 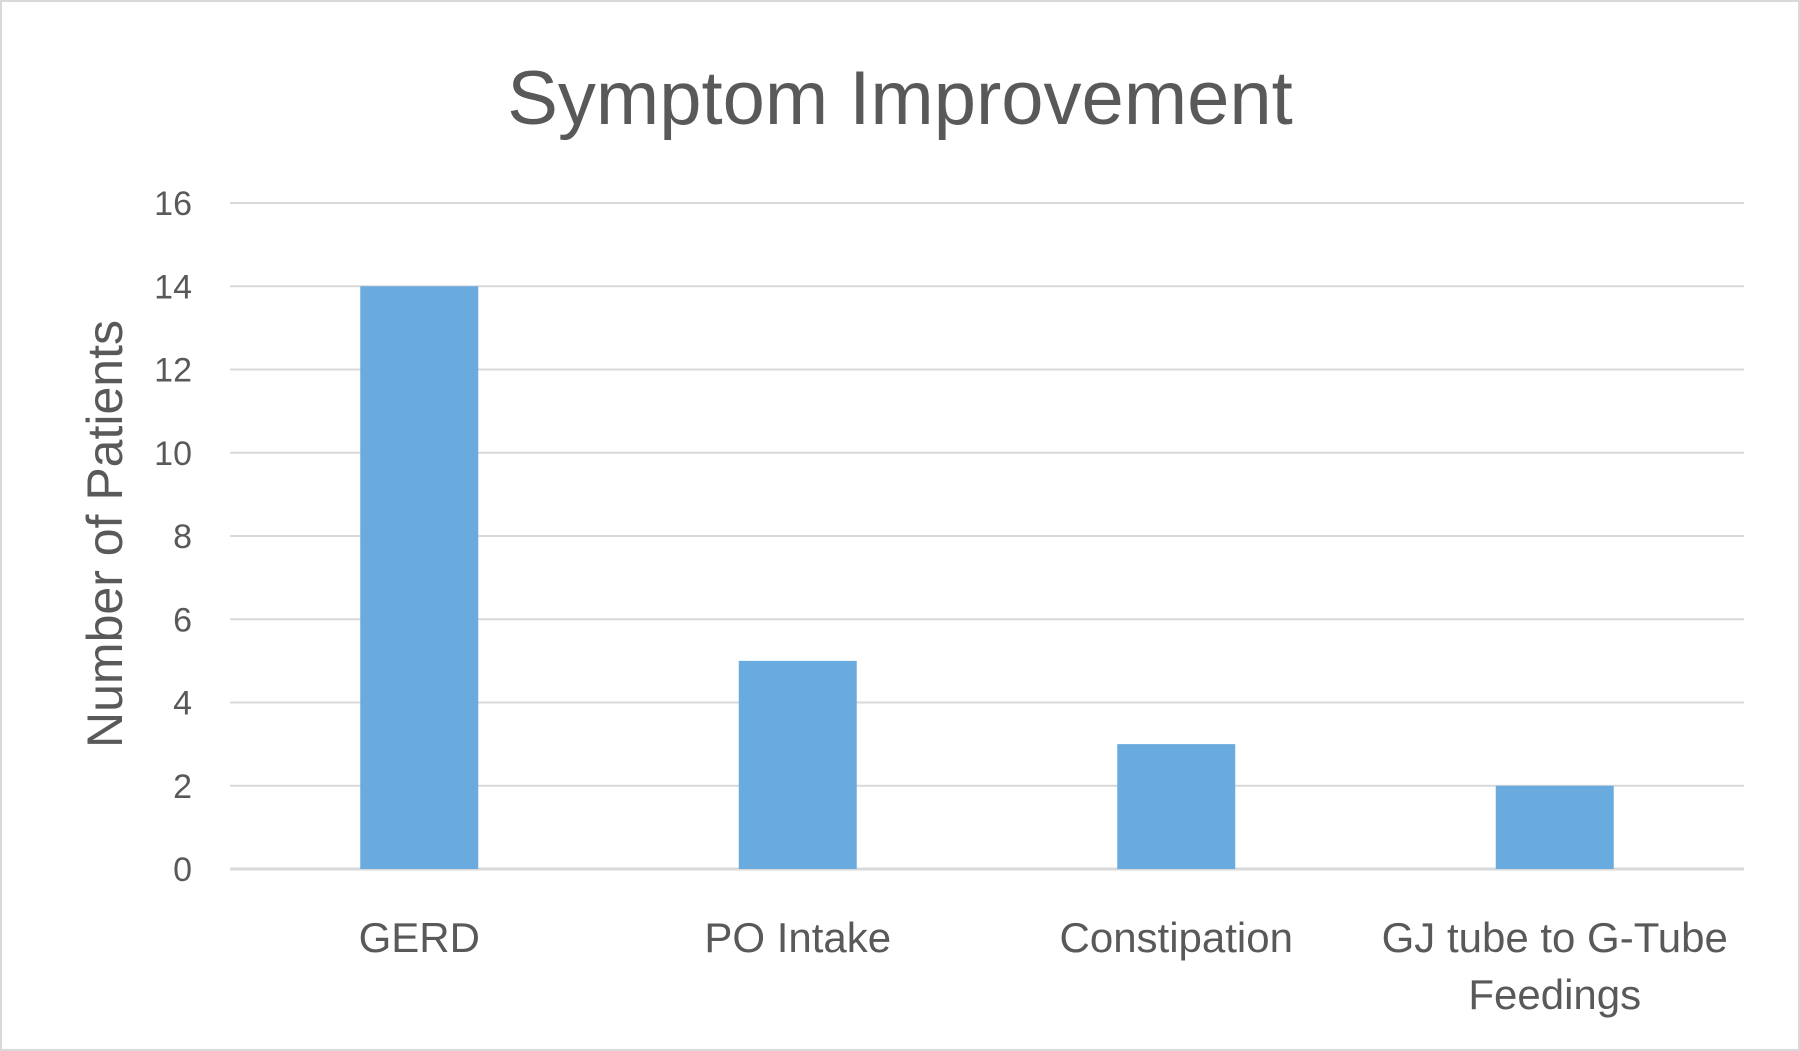 I want to click on x-category-label-line: GERD, so click(x=419, y=937).